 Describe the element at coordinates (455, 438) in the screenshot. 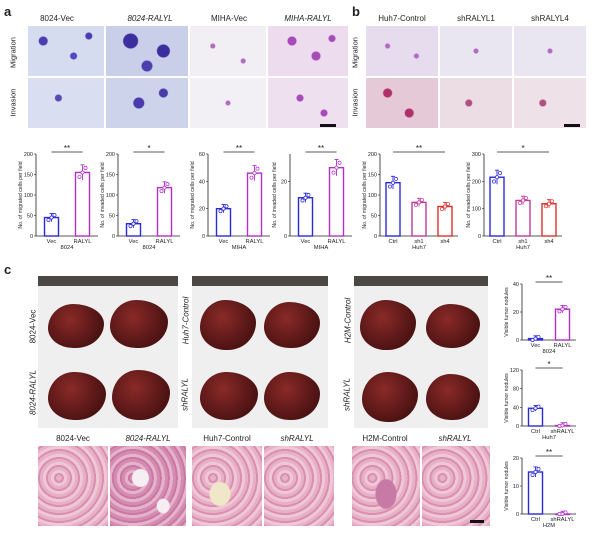

I see `he-label-h2m-shralyl: shRALYL` at that location.